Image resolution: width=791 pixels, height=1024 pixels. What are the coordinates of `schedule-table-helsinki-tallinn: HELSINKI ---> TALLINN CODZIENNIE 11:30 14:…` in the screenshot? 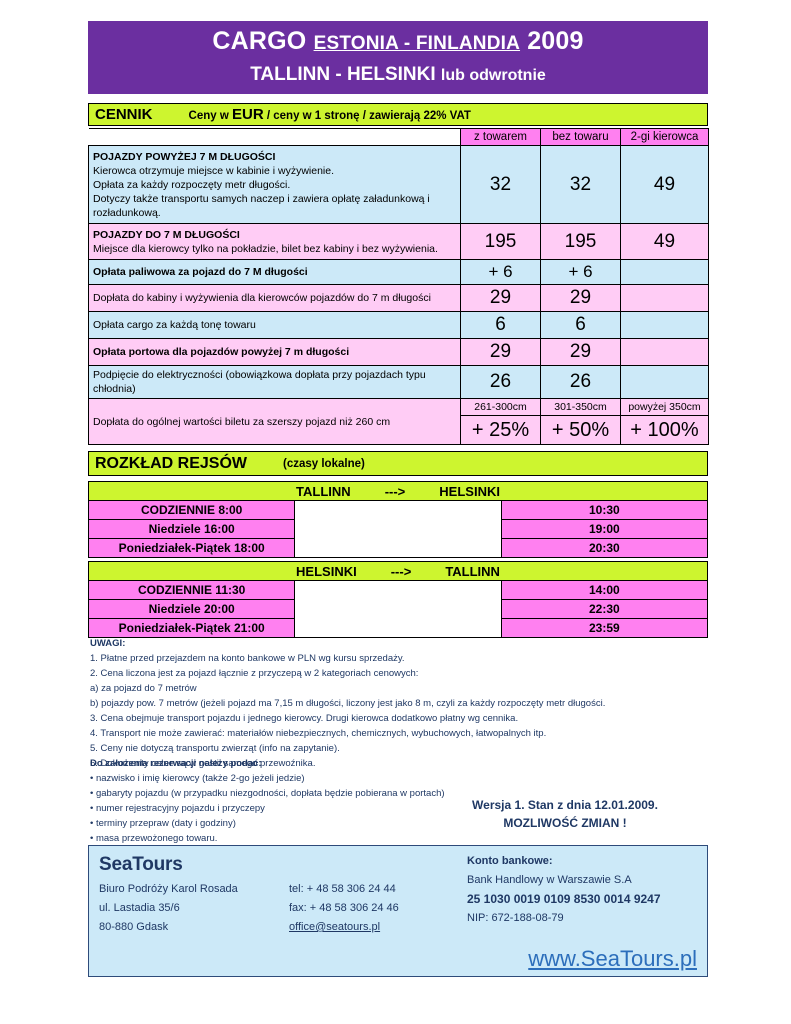 It's located at (398, 599).